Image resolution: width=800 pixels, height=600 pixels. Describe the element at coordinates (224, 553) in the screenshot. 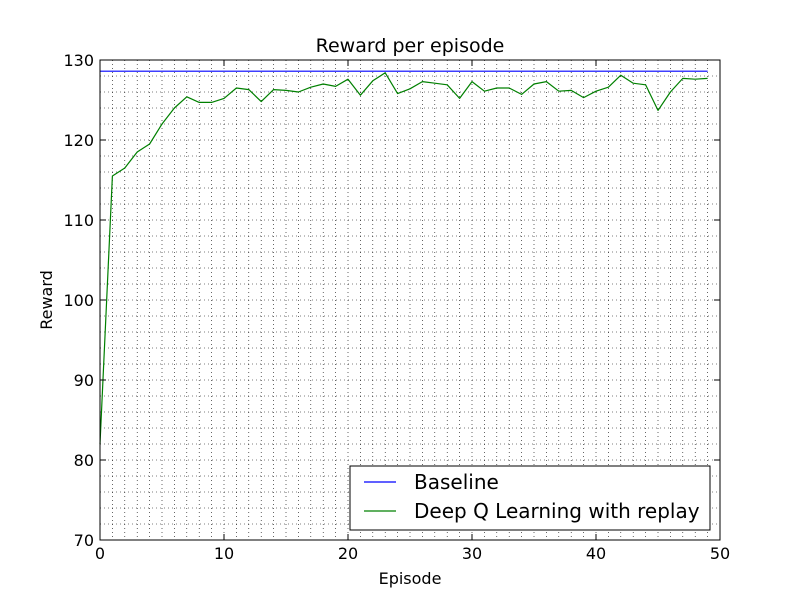

I see `x-tick-label: 10` at that location.